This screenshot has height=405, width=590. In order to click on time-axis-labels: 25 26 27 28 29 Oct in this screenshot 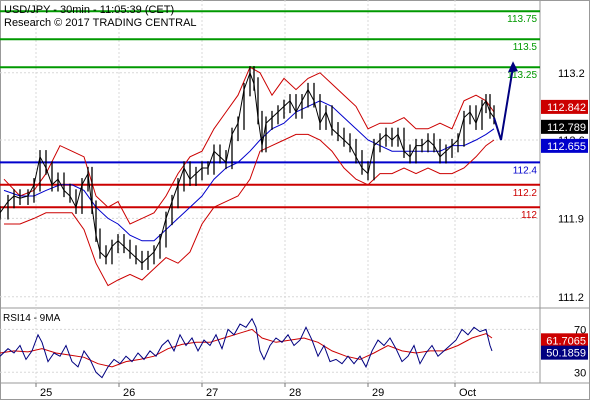, I will do `click(255, 391)`.